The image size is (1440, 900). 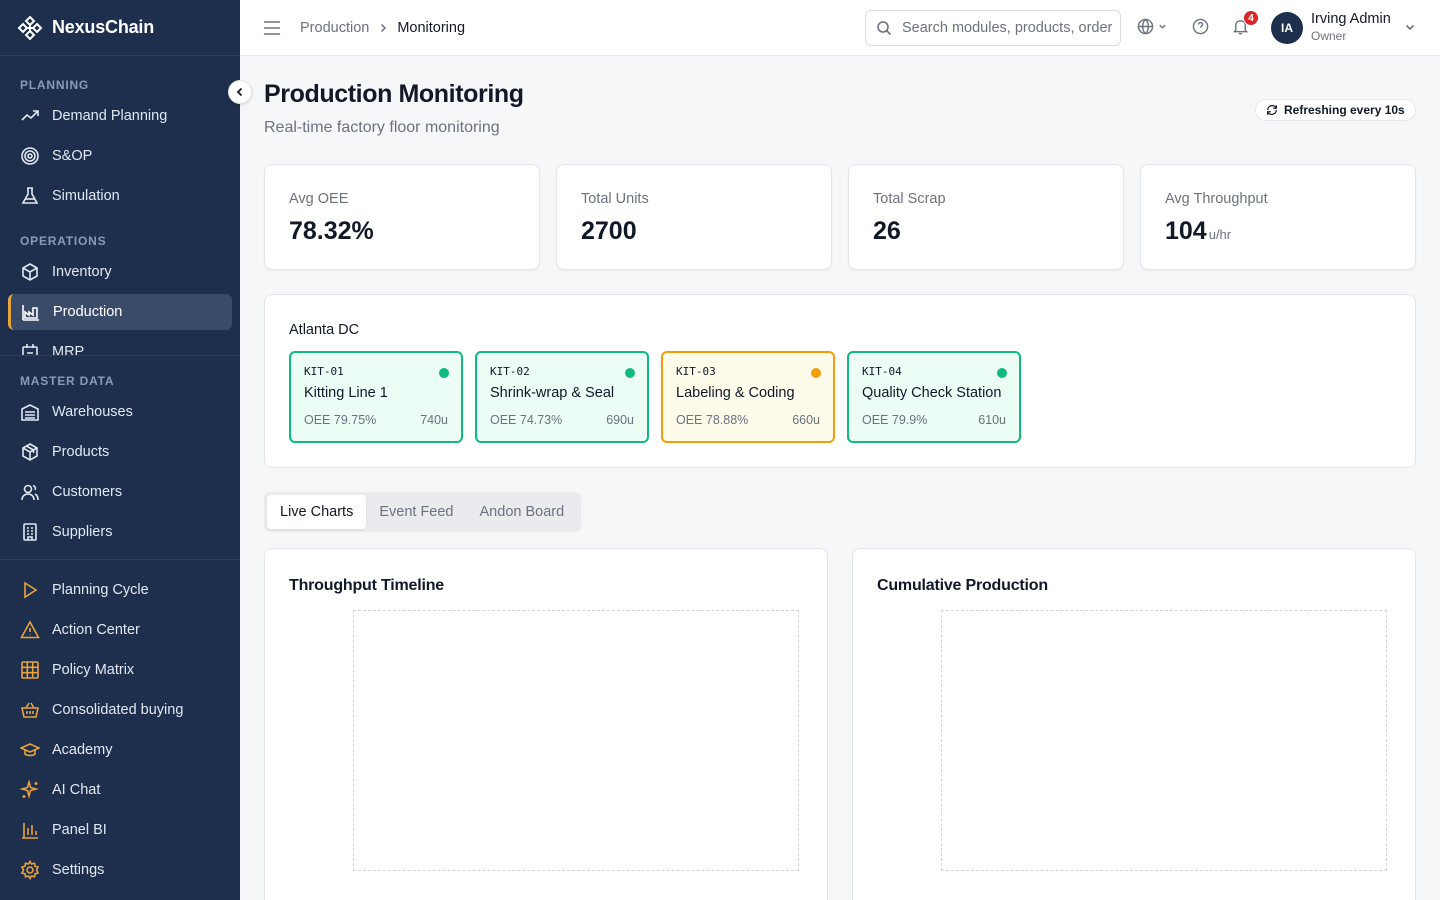 What do you see at coordinates (1007, 28) in the screenshot?
I see `search-input` at bounding box center [1007, 28].